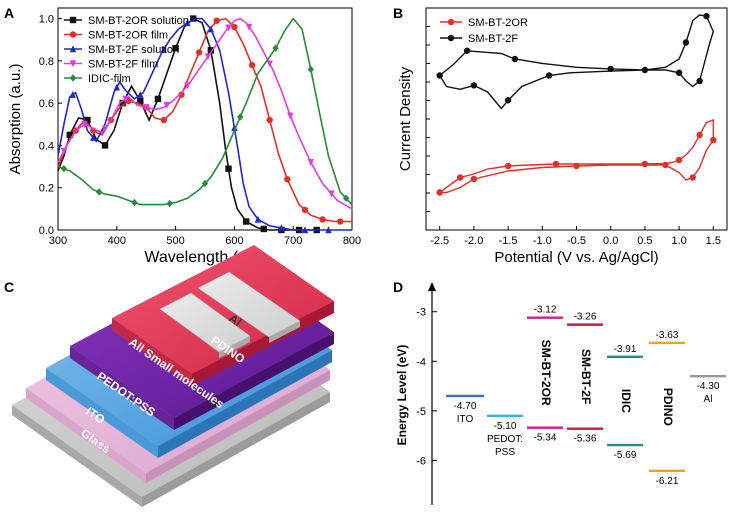 The height and width of the screenshot is (515, 733). I want to click on panel-letter-b: B, so click(398, 13).